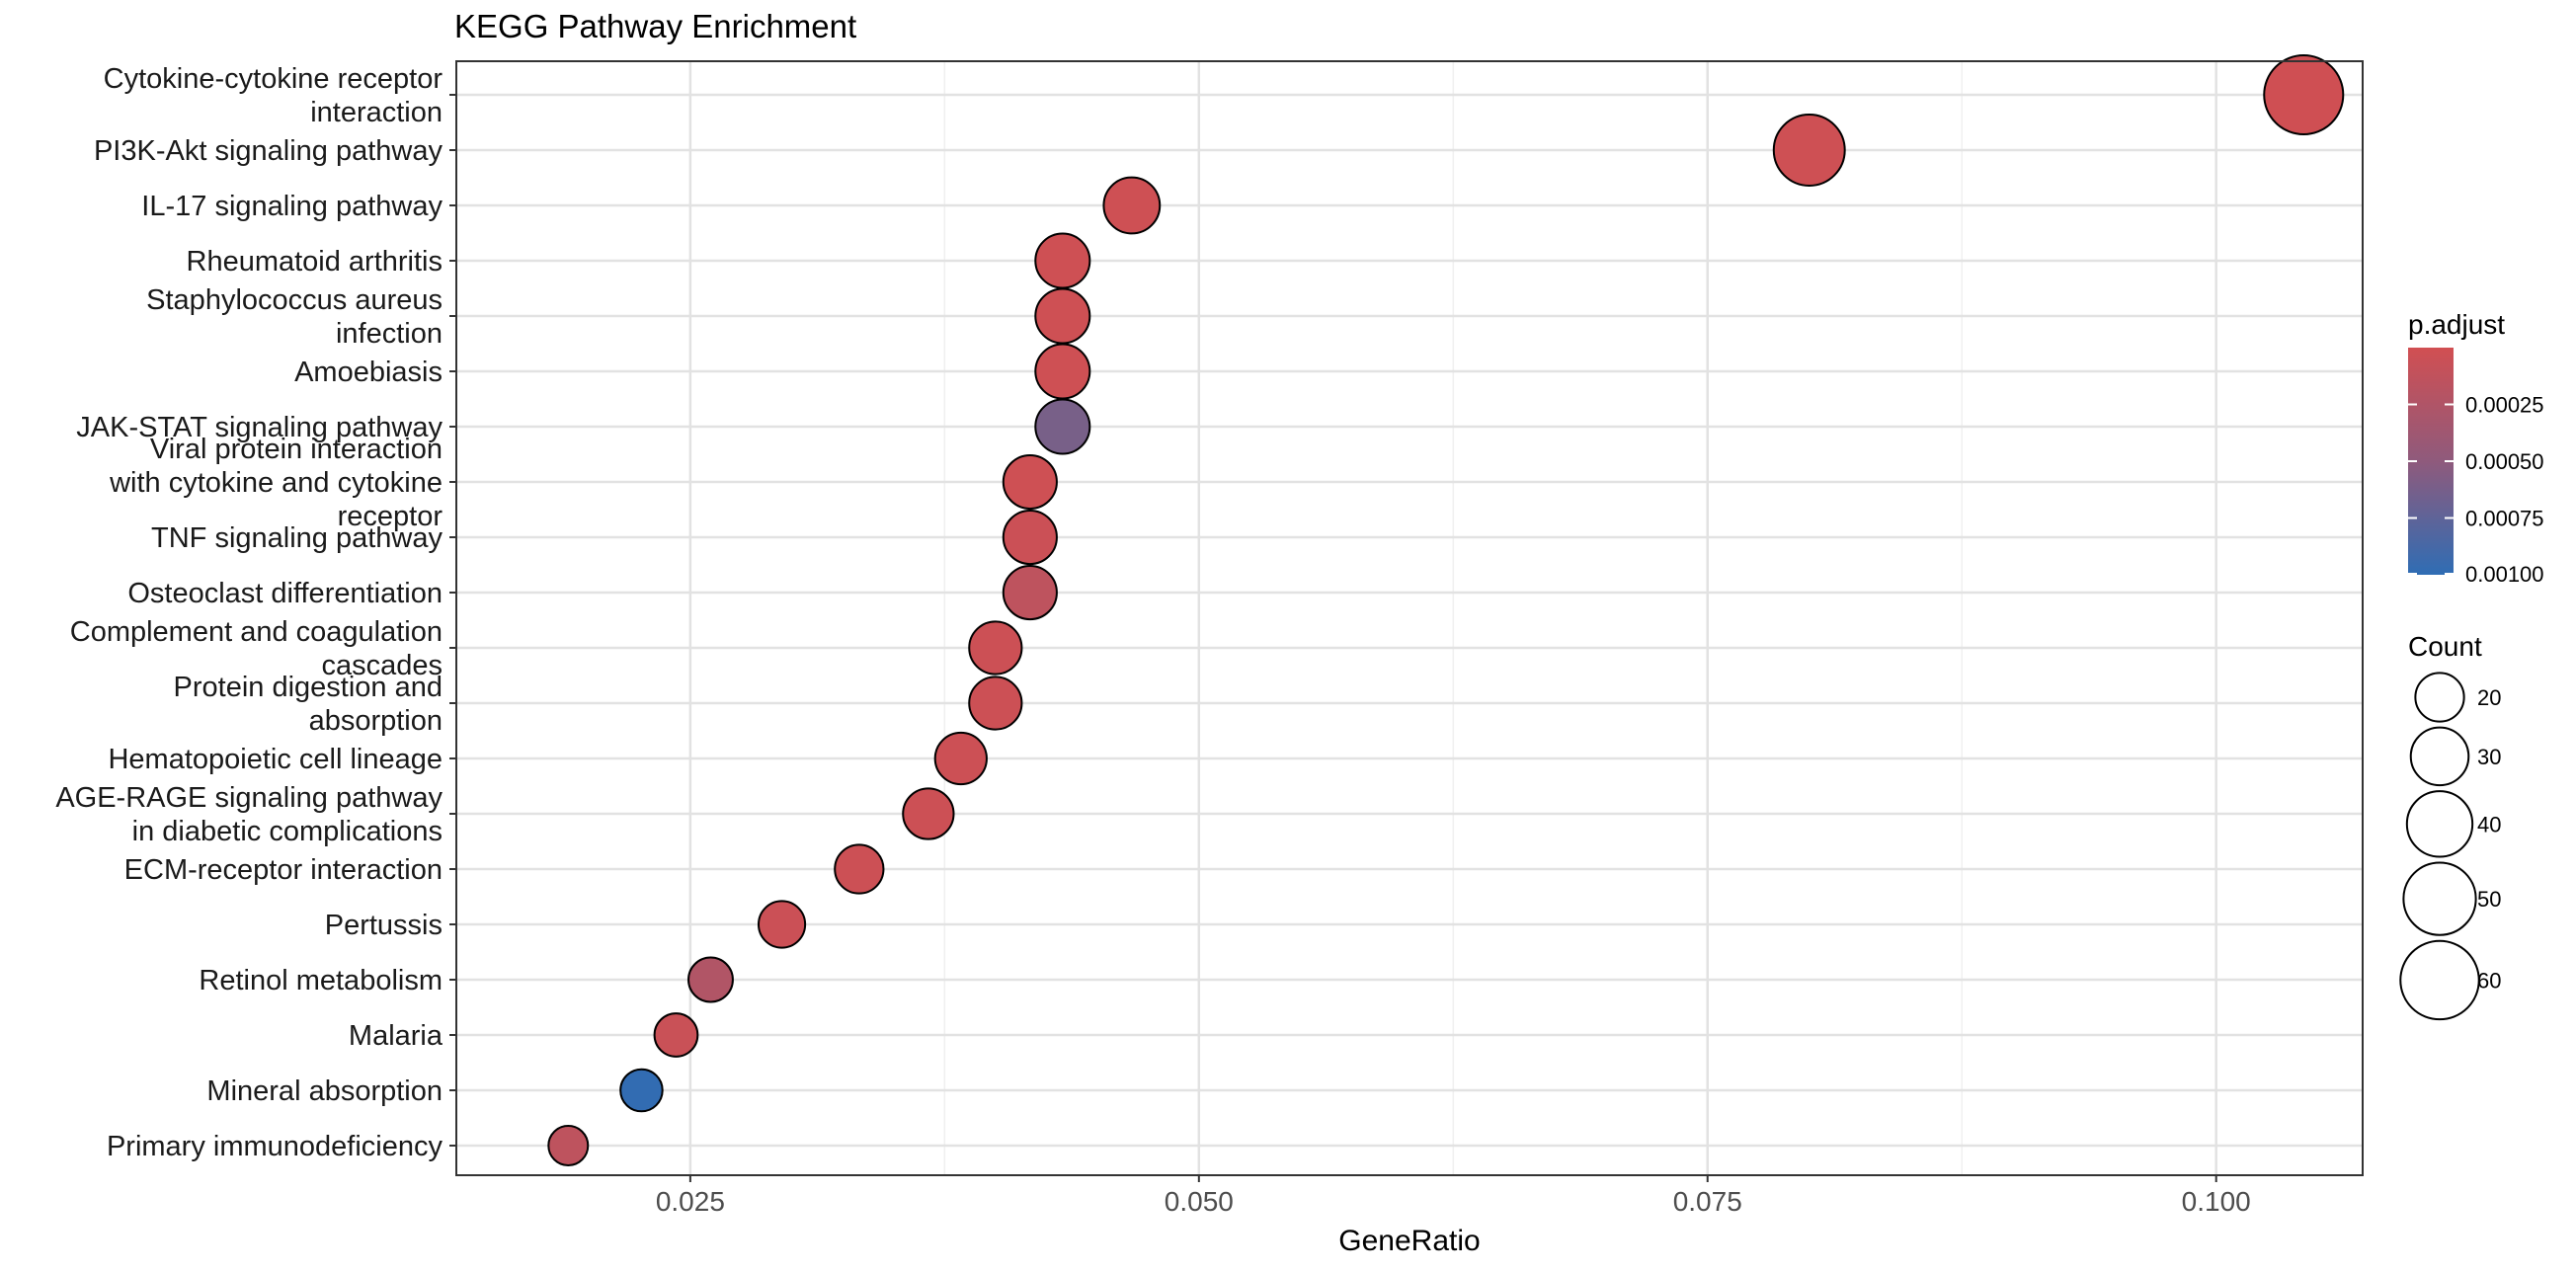 The image size is (2576, 1273). What do you see at coordinates (256, 648) in the screenshot?
I see `y-tick-label: Complement and coagulation cascades` at bounding box center [256, 648].